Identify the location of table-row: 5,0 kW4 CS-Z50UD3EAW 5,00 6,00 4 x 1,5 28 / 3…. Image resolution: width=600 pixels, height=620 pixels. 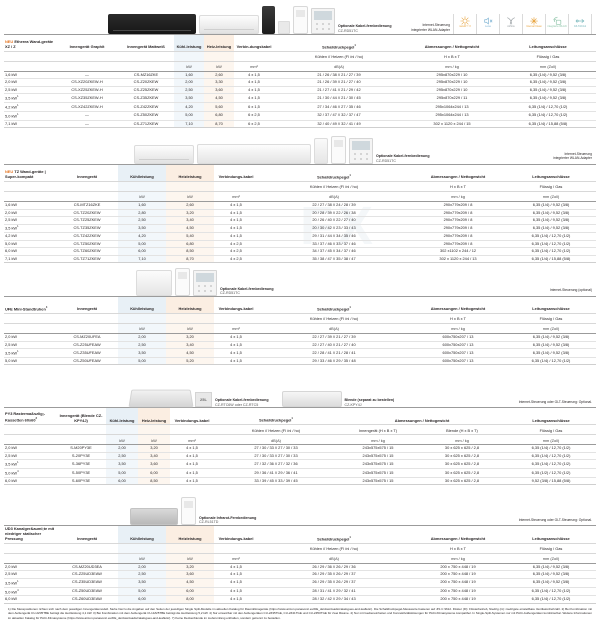
(300, 591).